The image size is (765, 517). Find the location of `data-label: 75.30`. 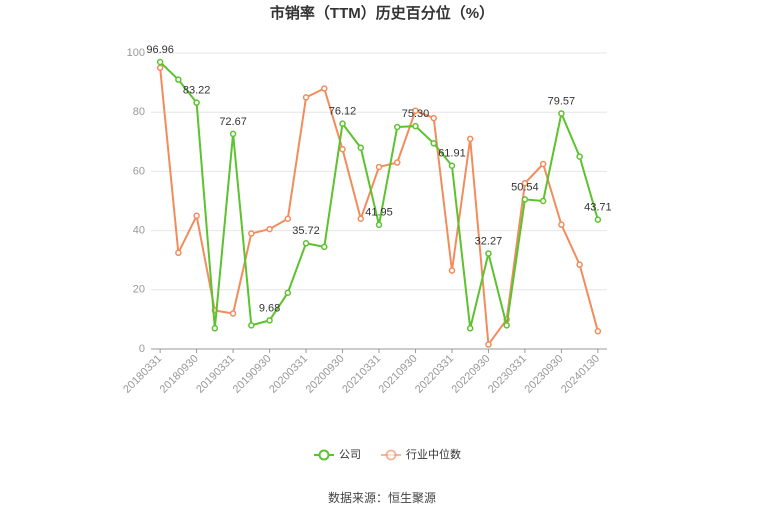

data-label: 75.30 is located at coordinates (416, 114).